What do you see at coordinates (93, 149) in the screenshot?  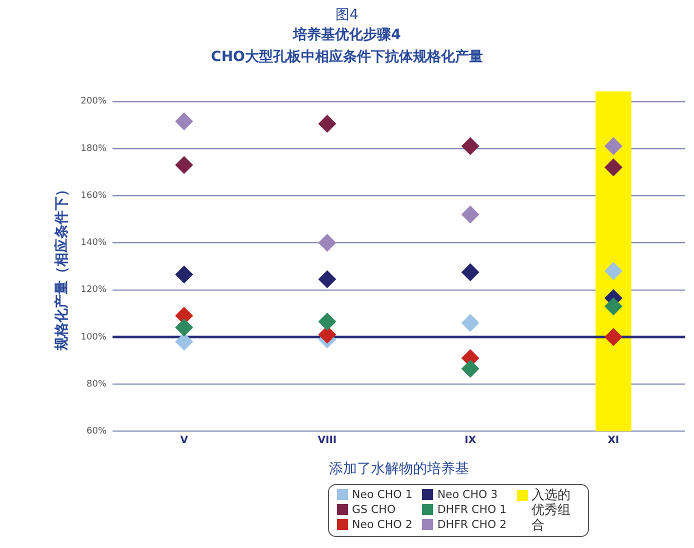 I see `y-tick-label: 180%` at bounding box center [93, 149].